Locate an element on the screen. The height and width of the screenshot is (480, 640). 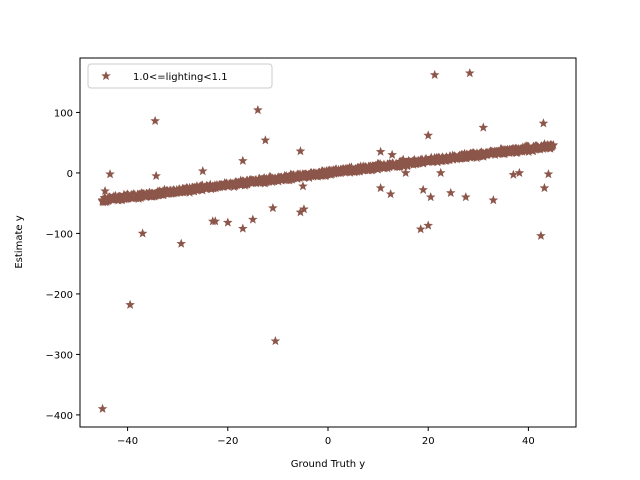
y-tick-label: −300 is located at coordinates (59, 355).